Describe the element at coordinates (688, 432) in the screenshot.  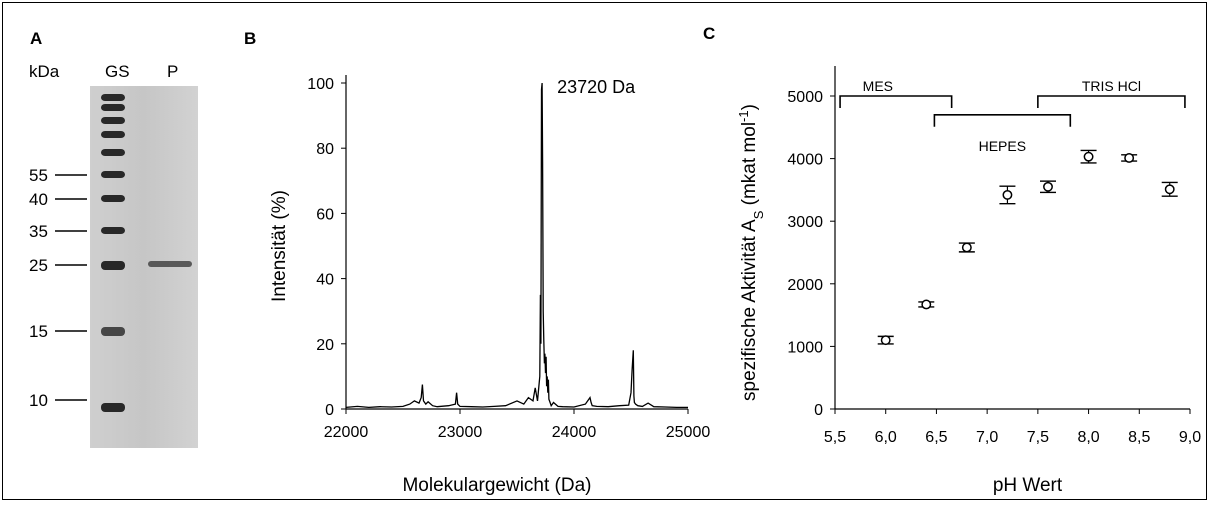
I see `x-tick-label: 25000` at that location.